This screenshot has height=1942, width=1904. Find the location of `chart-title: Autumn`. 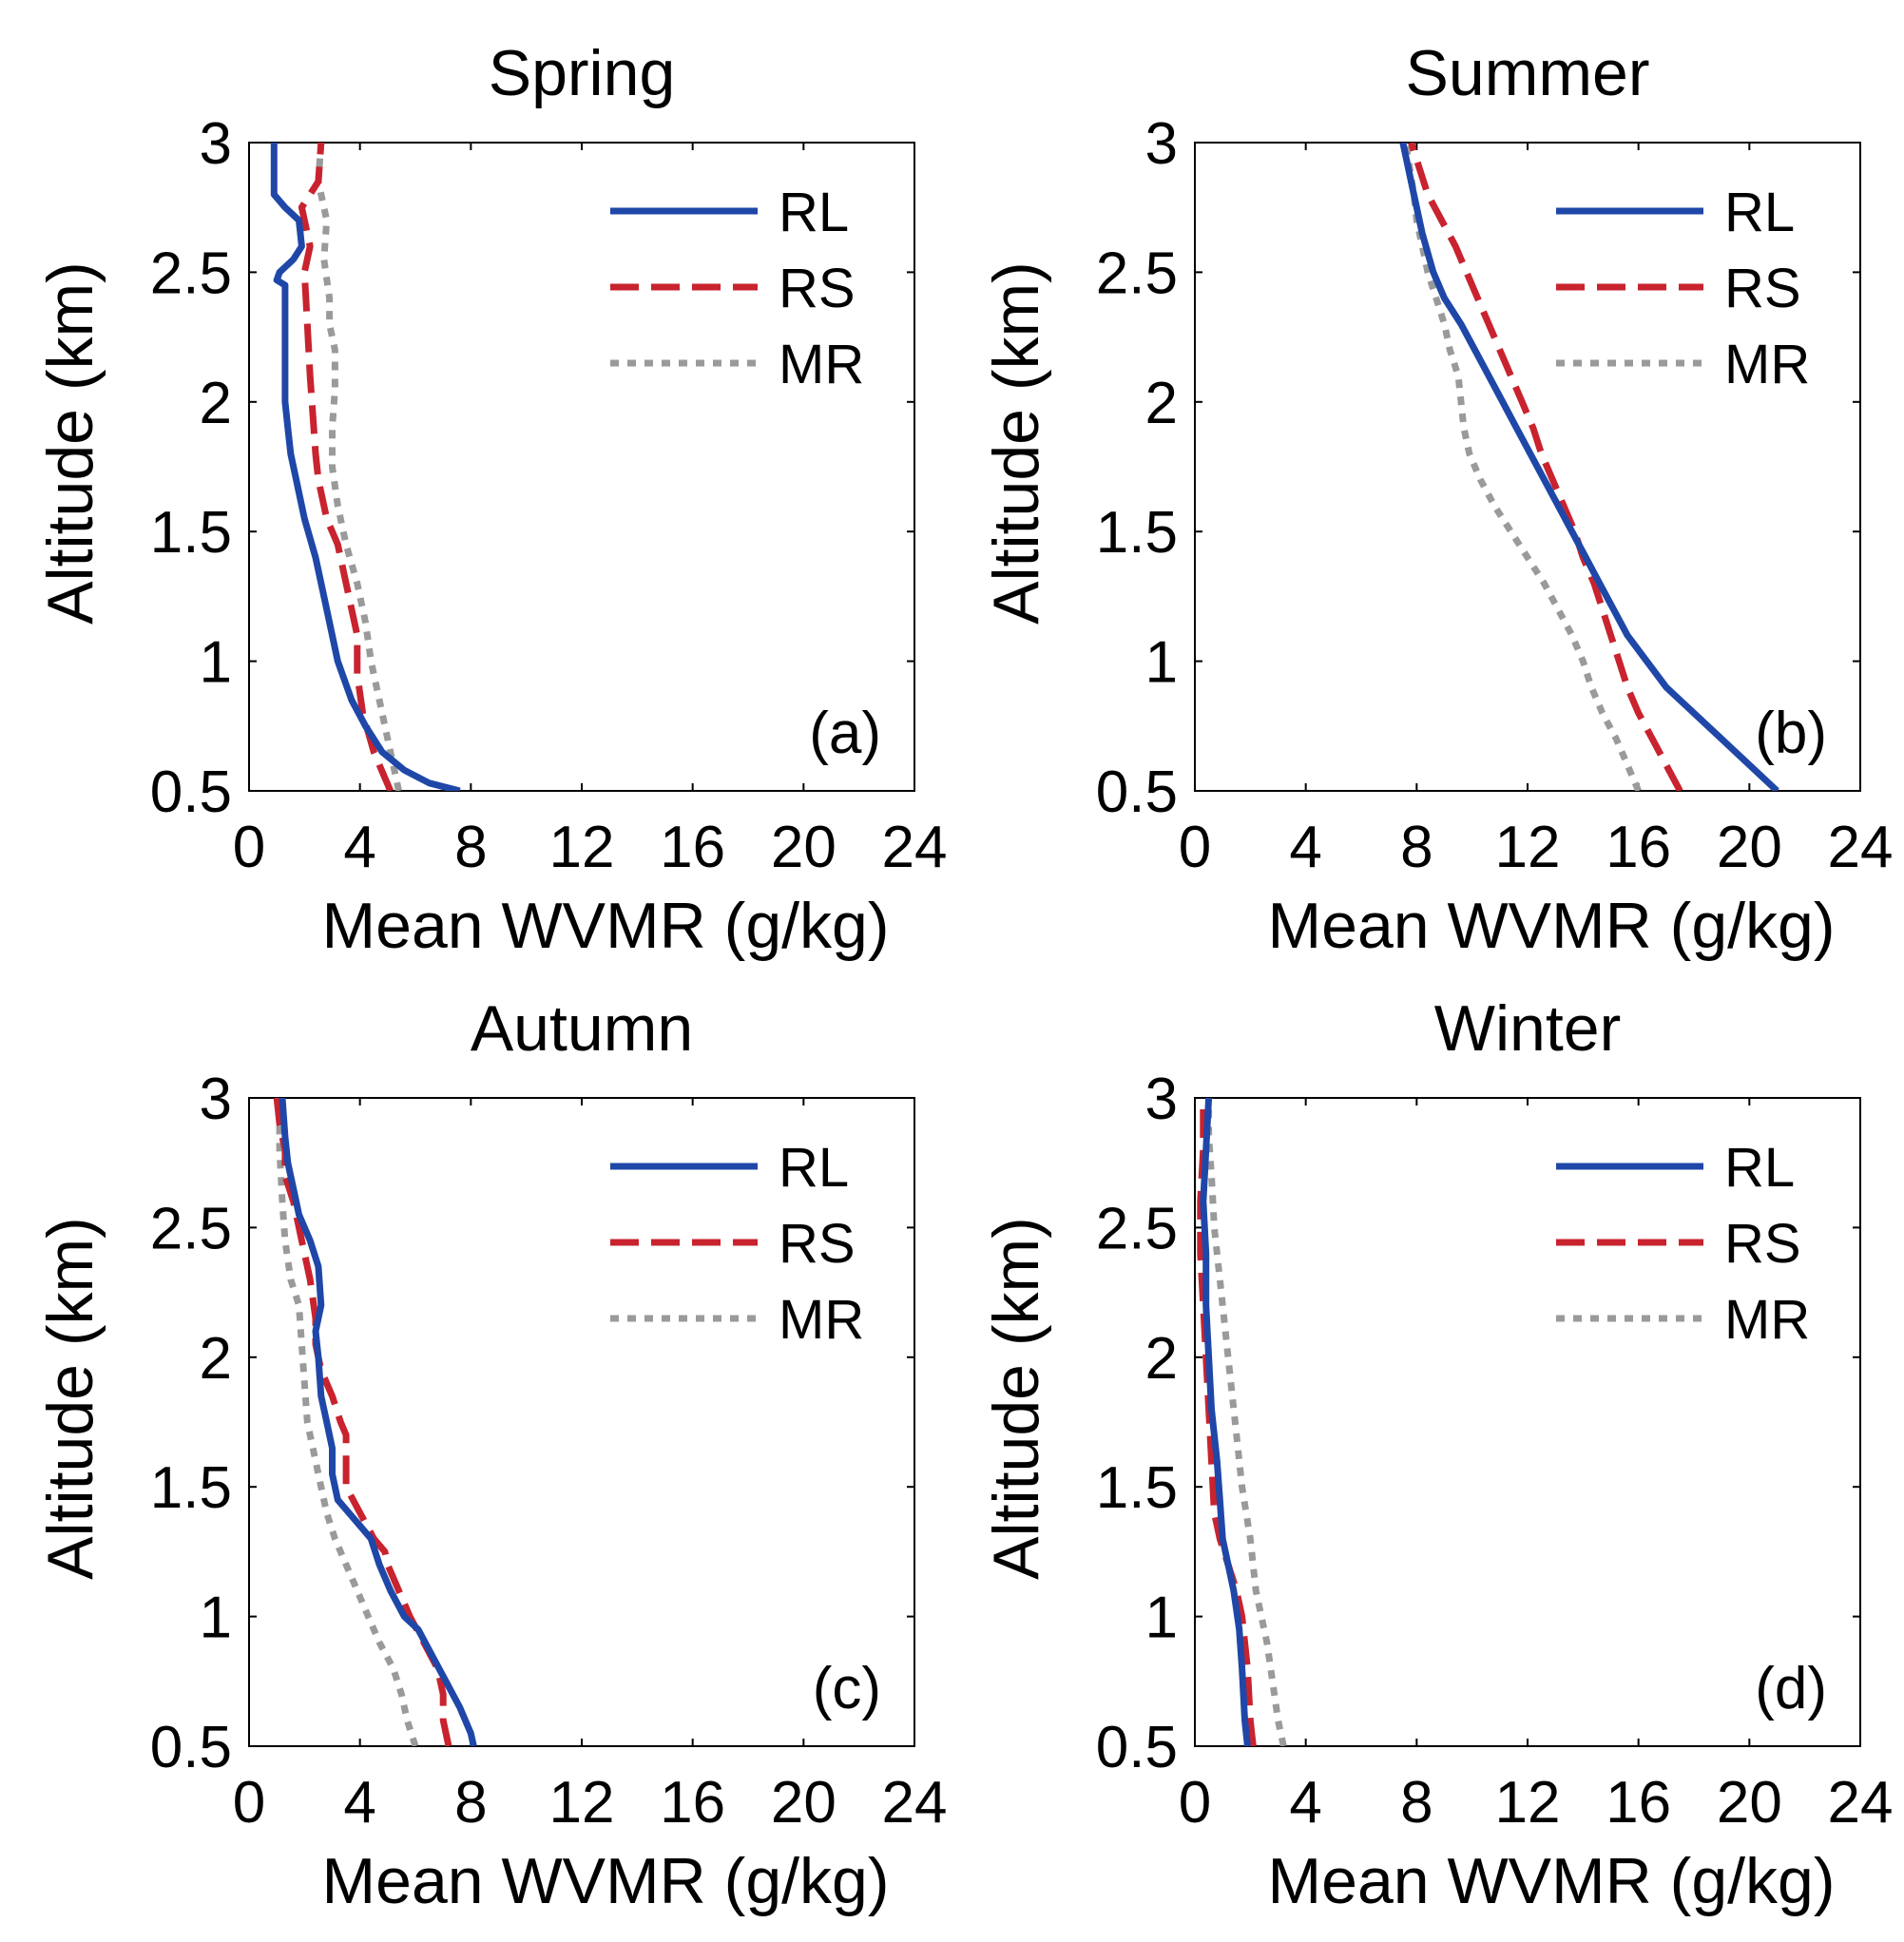

chart-title: Autumn is located at coordinates (582, 1028).